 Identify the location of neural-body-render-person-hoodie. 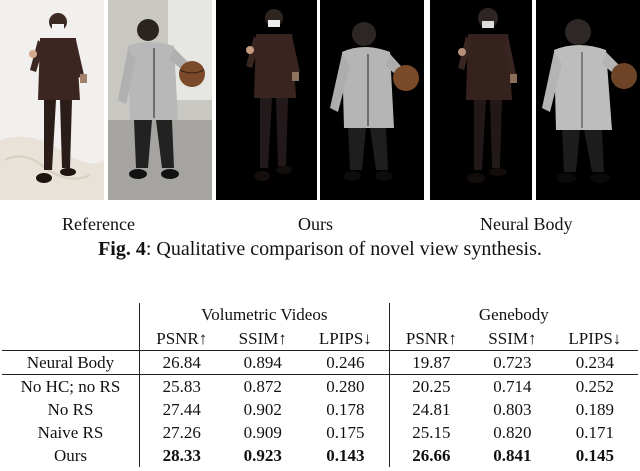
(588, 100).